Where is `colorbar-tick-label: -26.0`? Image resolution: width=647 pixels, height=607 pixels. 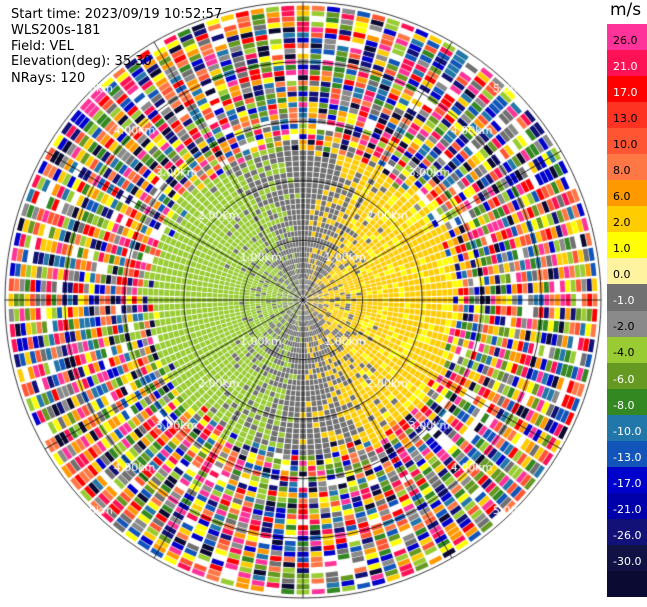 colorbar-tick-label: -26.0 is located at coordinates (627, 535).